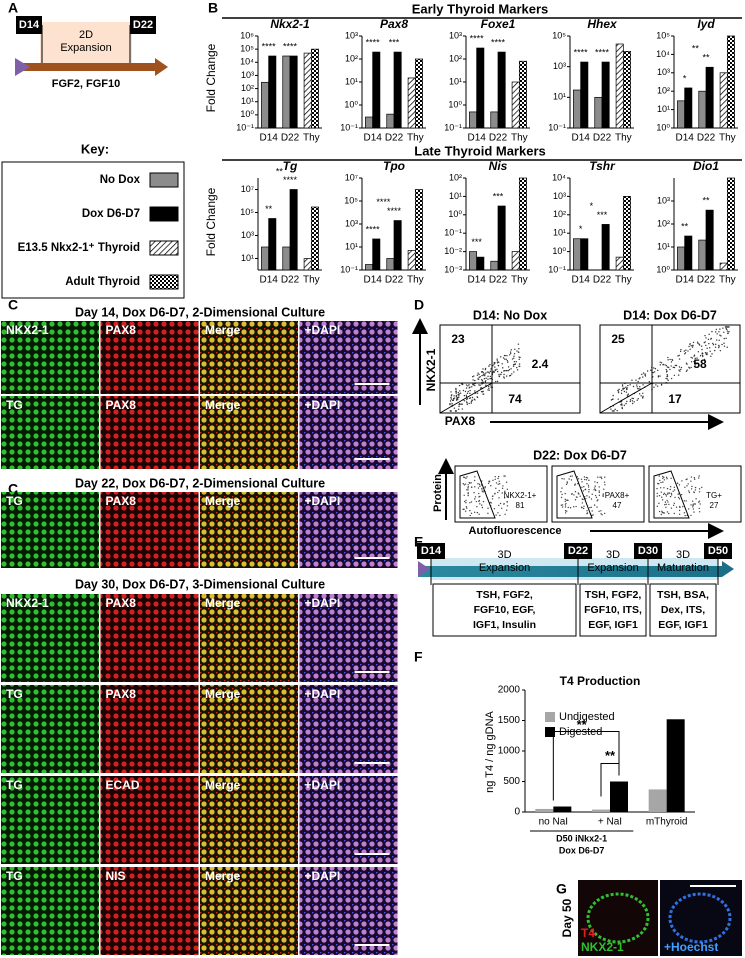 This screenshot has width=745, height=958. I want to click on media-line: IGF1, Insulin, so click(504, 625).